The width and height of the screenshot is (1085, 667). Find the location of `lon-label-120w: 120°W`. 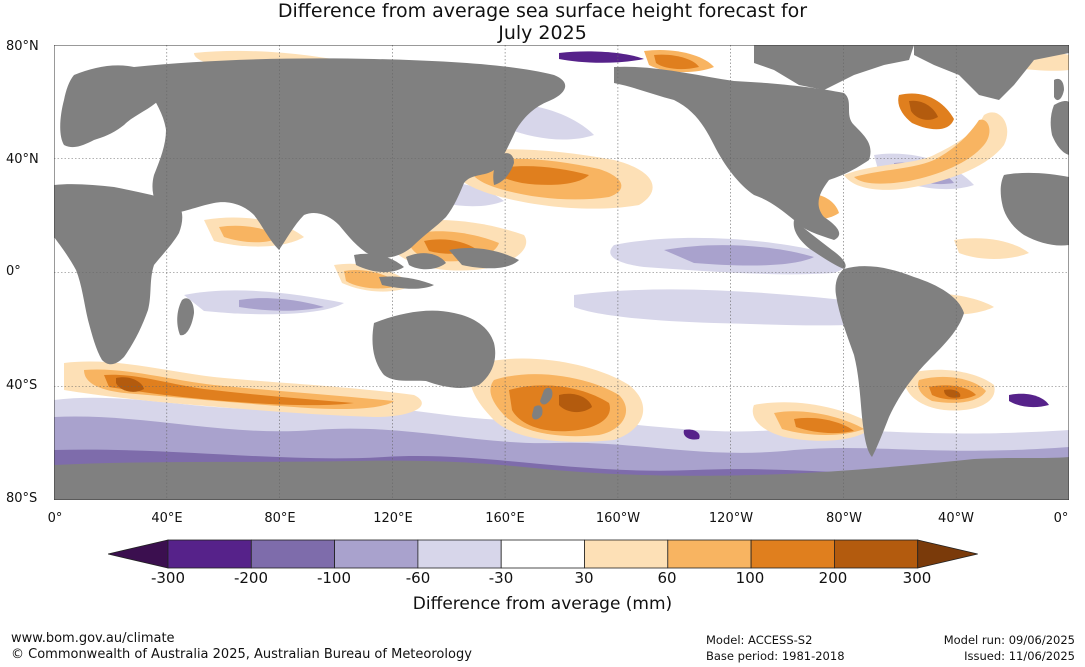

lon-label-120w: 120°W is located at coordinates (731, 518).